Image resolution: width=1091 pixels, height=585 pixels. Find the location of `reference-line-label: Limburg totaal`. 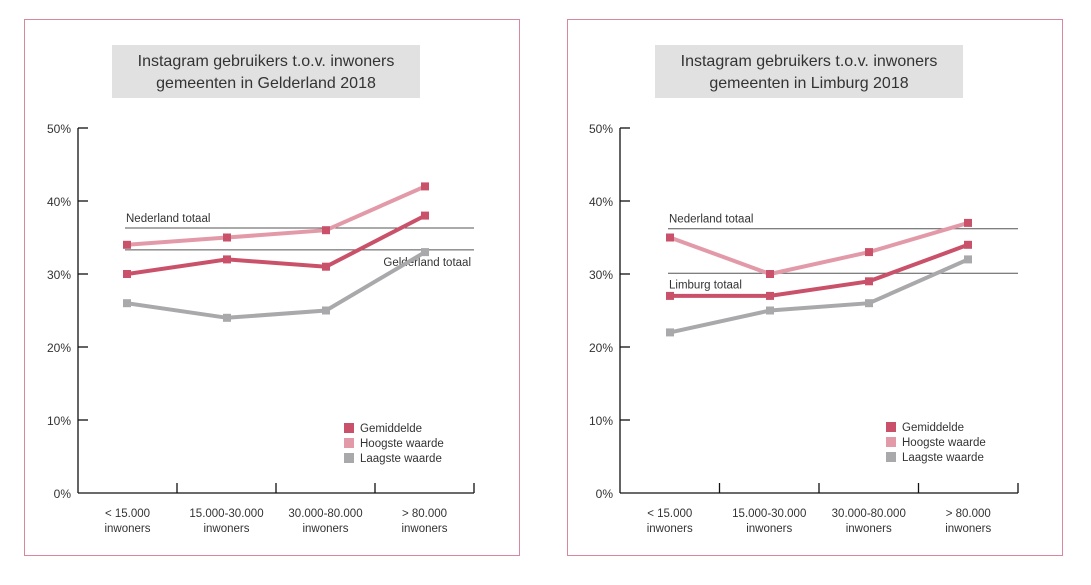

reference-line-label: Limburg totaal is located at coordinates (705, 285).